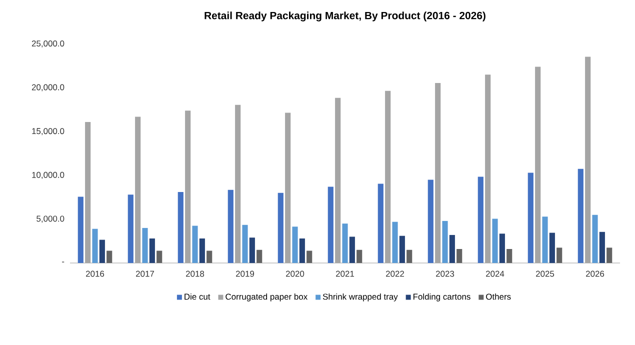 Image resolution: width=635 pixels, height=345 pixels. I want to click on x-tick-label: 2017, so click(145, 273).